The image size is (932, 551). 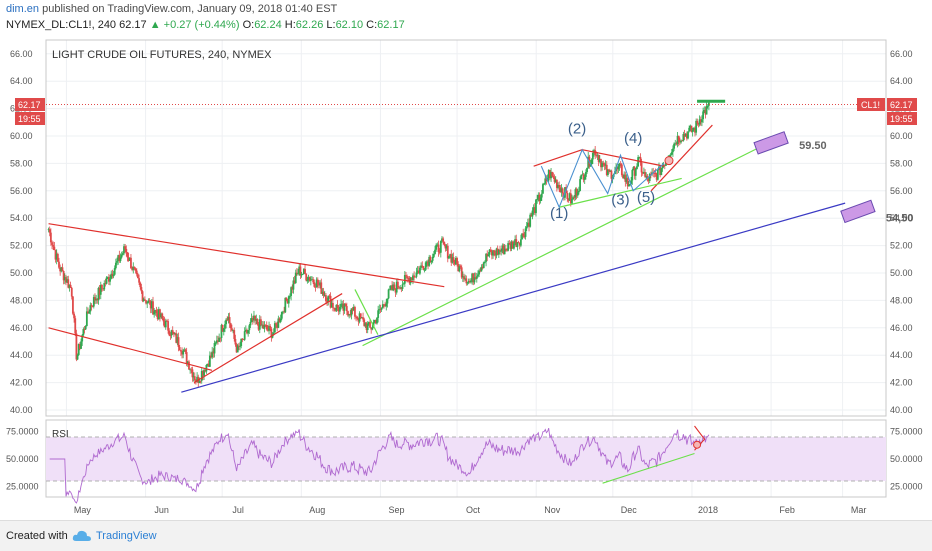 What do you see at coordinates (906, 459) in the screenshot?
I see `rsi-tick-right: 50.0000` at bounding box center [906, 459].